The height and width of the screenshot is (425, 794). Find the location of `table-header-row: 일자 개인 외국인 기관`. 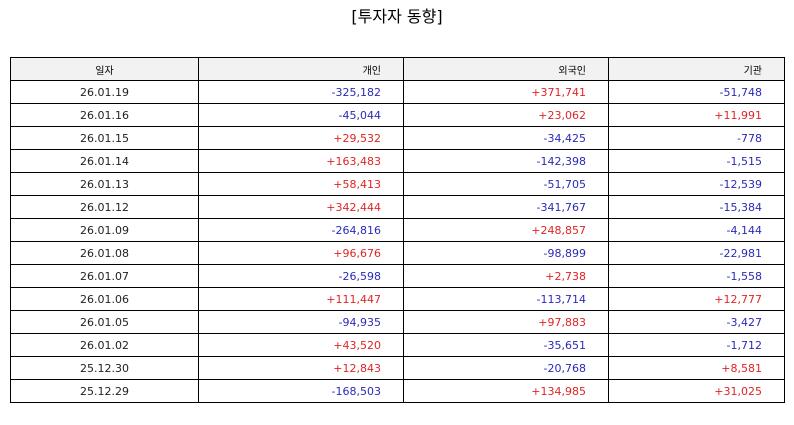

table-header-row: 일자 개인 외국인 기관 is located at coordinates (397, 69).